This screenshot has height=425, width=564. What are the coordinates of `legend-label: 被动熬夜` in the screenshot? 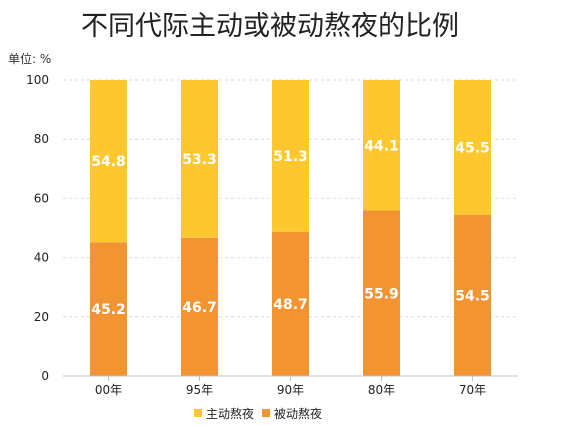 It's located at (298, 413).